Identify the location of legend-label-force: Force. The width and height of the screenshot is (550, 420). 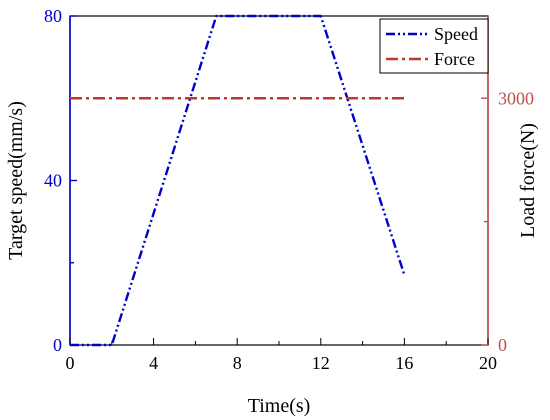
(454, 59).